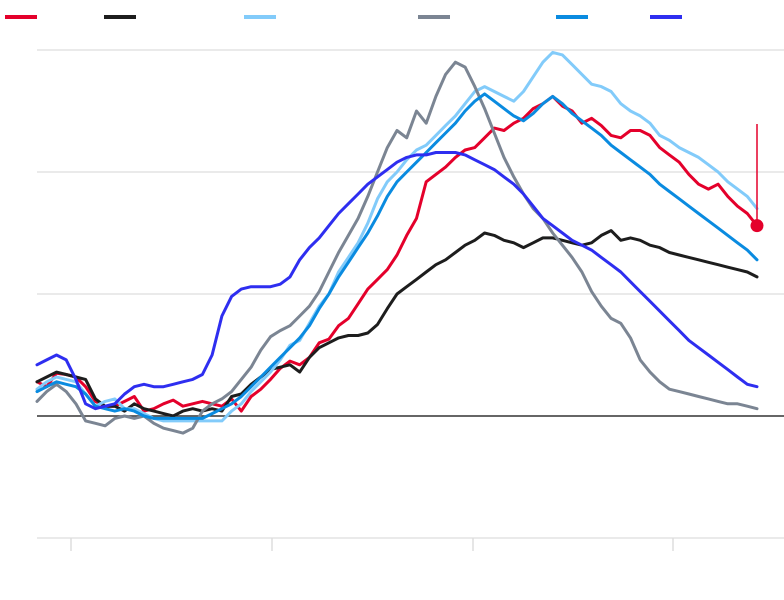 Image resolution: width=784 pixels, height=600 pixels. Describe the element at coordinates (757, 178) in the screenshot. I see `annotations` at that location.